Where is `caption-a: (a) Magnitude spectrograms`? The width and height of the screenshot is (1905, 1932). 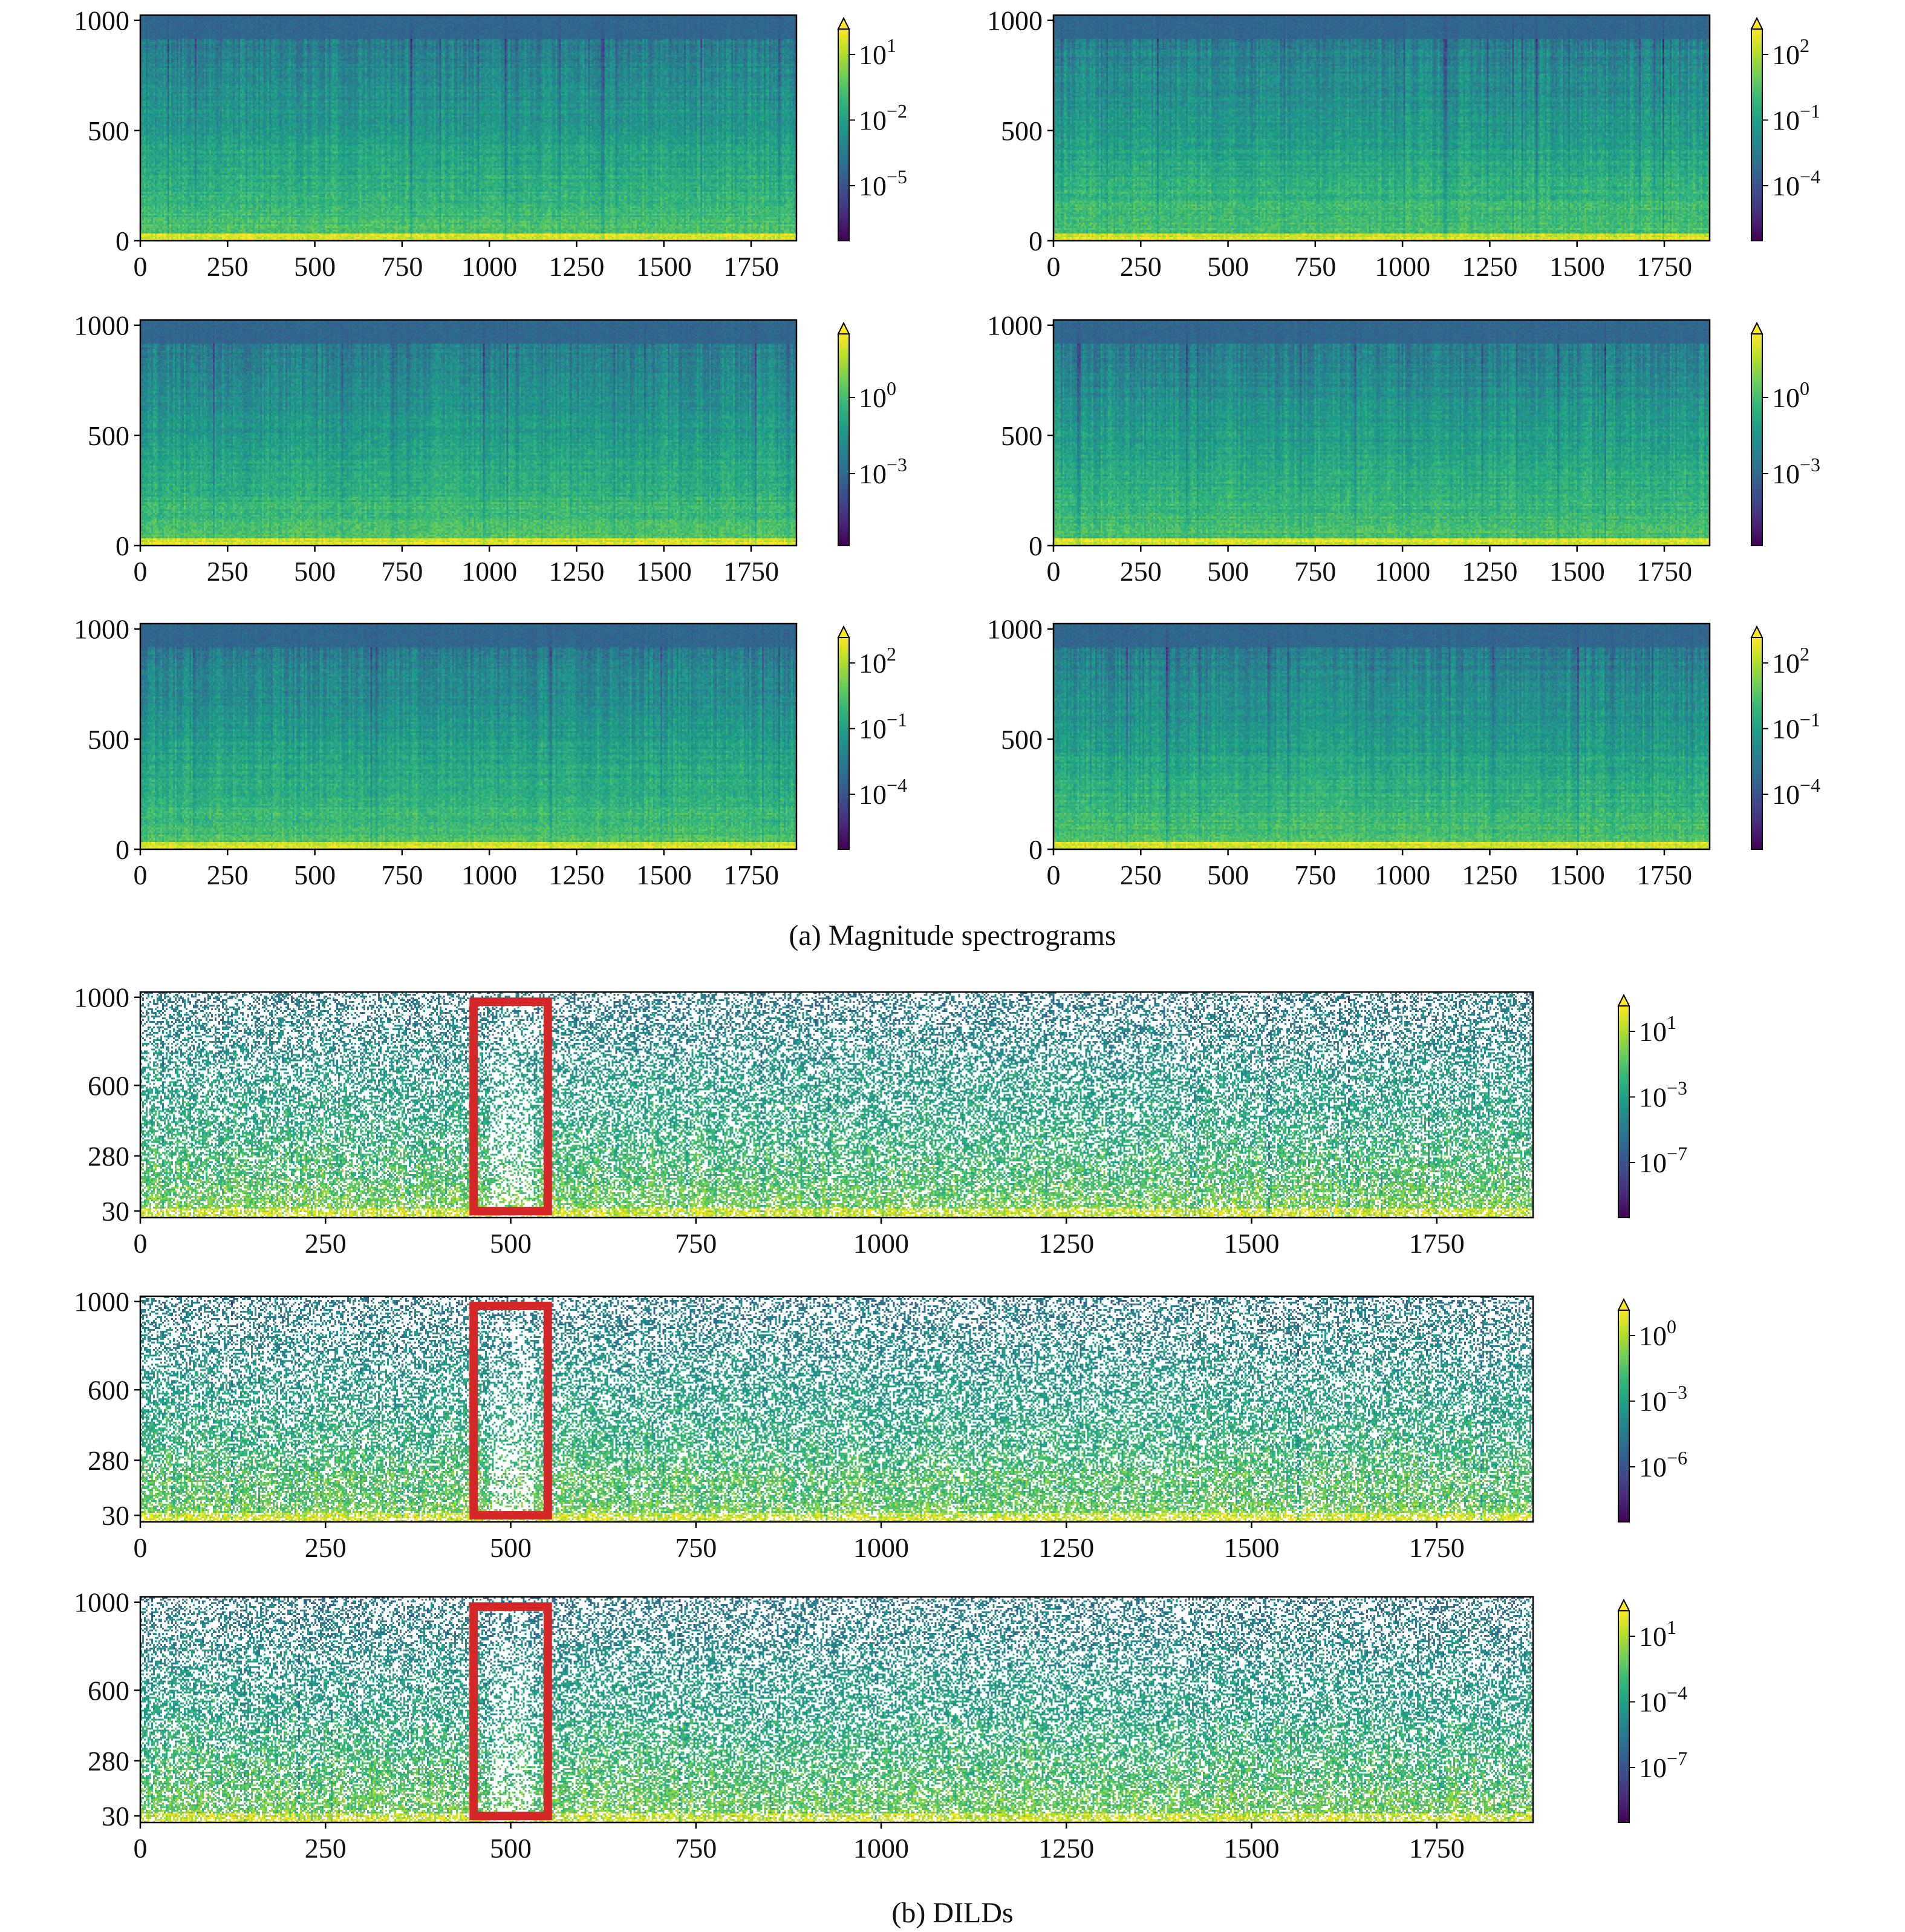 caption-a: (a) Magnitude spectrograms is located at coordinates (952, 935).